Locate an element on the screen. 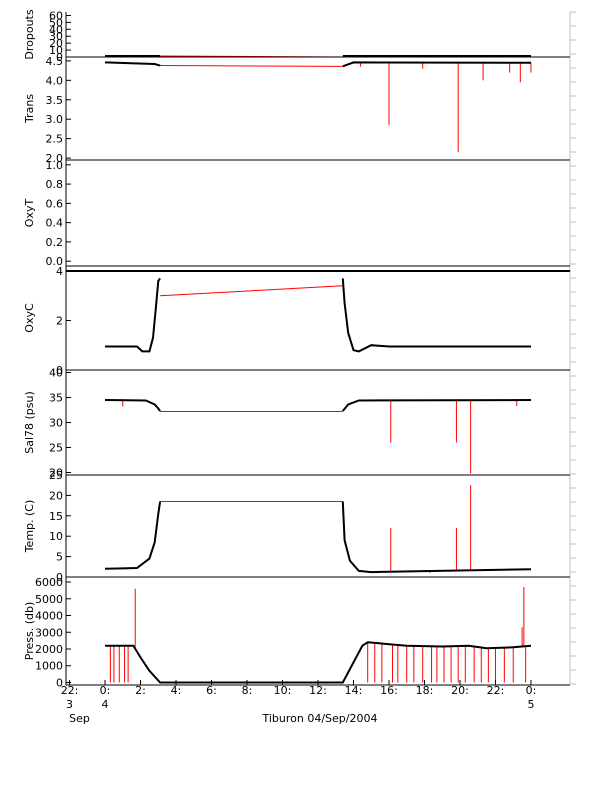 This screenshot has height=785, width=612. panel-pressure: 0 1000 2000 3000 4000 5000 6000 Press. (db) is located at coordinates (296, 632).